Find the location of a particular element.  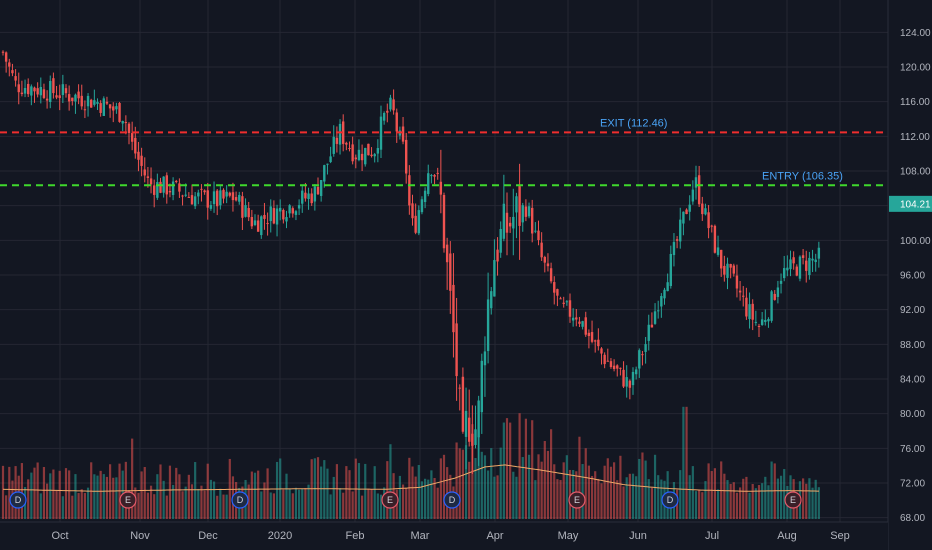

x-tick-label: May is located at coordinates (568, 536).